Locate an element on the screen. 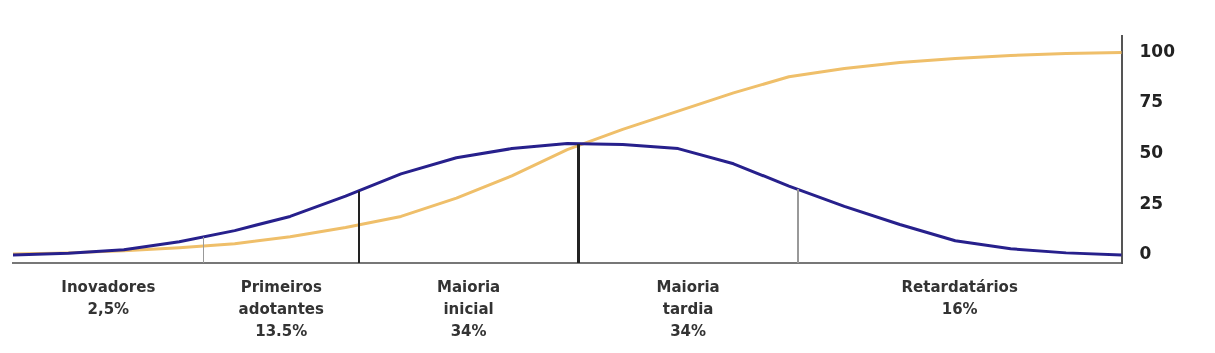  y-tick-label: 100 is located at coordinates (1157, 50).